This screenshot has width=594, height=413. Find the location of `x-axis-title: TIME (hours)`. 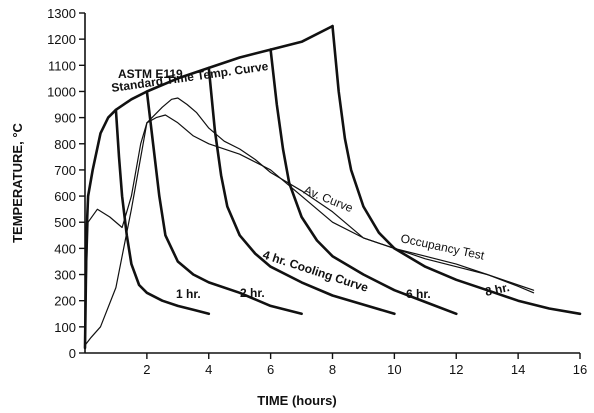

x-axis-title: TIME (hours) is located at coordinates (296, 400).